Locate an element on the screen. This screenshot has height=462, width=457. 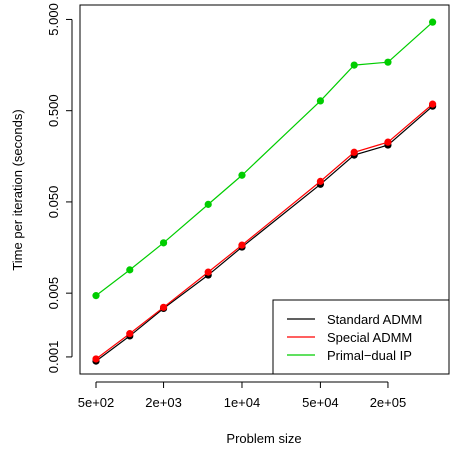
y-tick-label: 0.050 is located at coordinates (53, 202).